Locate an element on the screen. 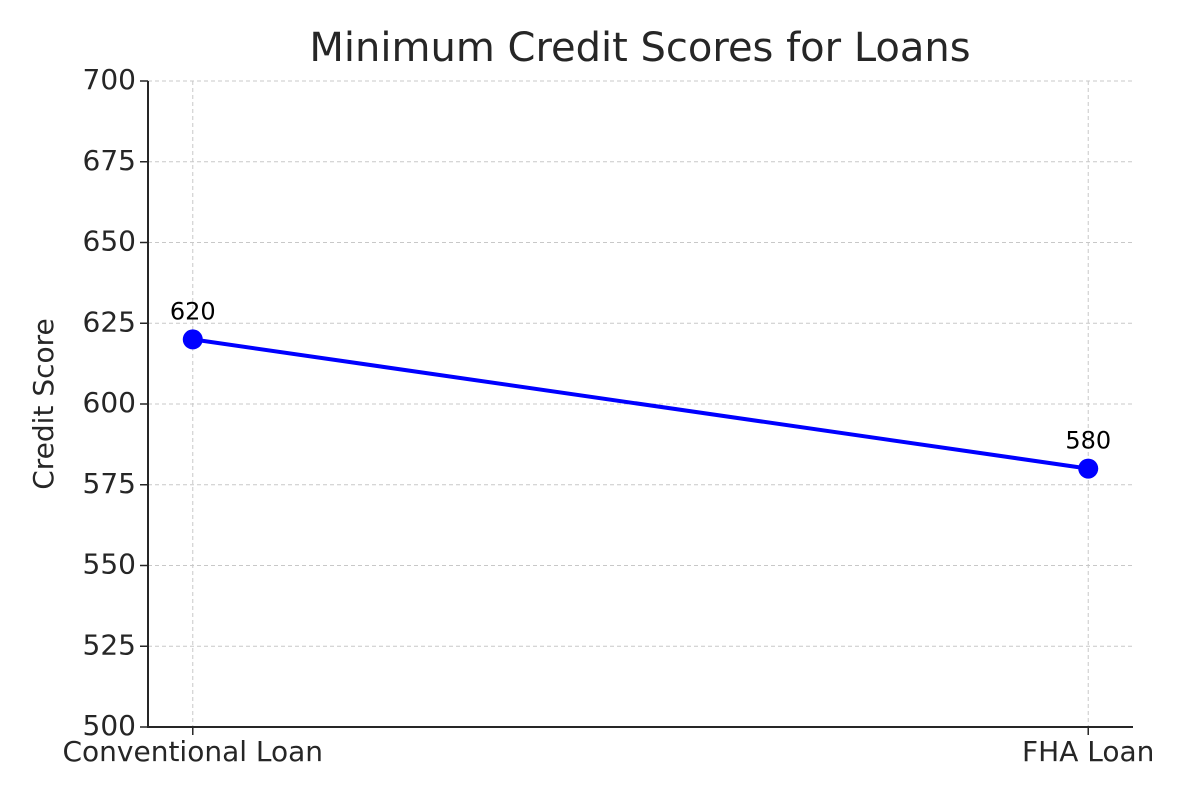 The width and height of the screenshot is (1200, 800). data-label: 620 is located at coordinates (193, 311).